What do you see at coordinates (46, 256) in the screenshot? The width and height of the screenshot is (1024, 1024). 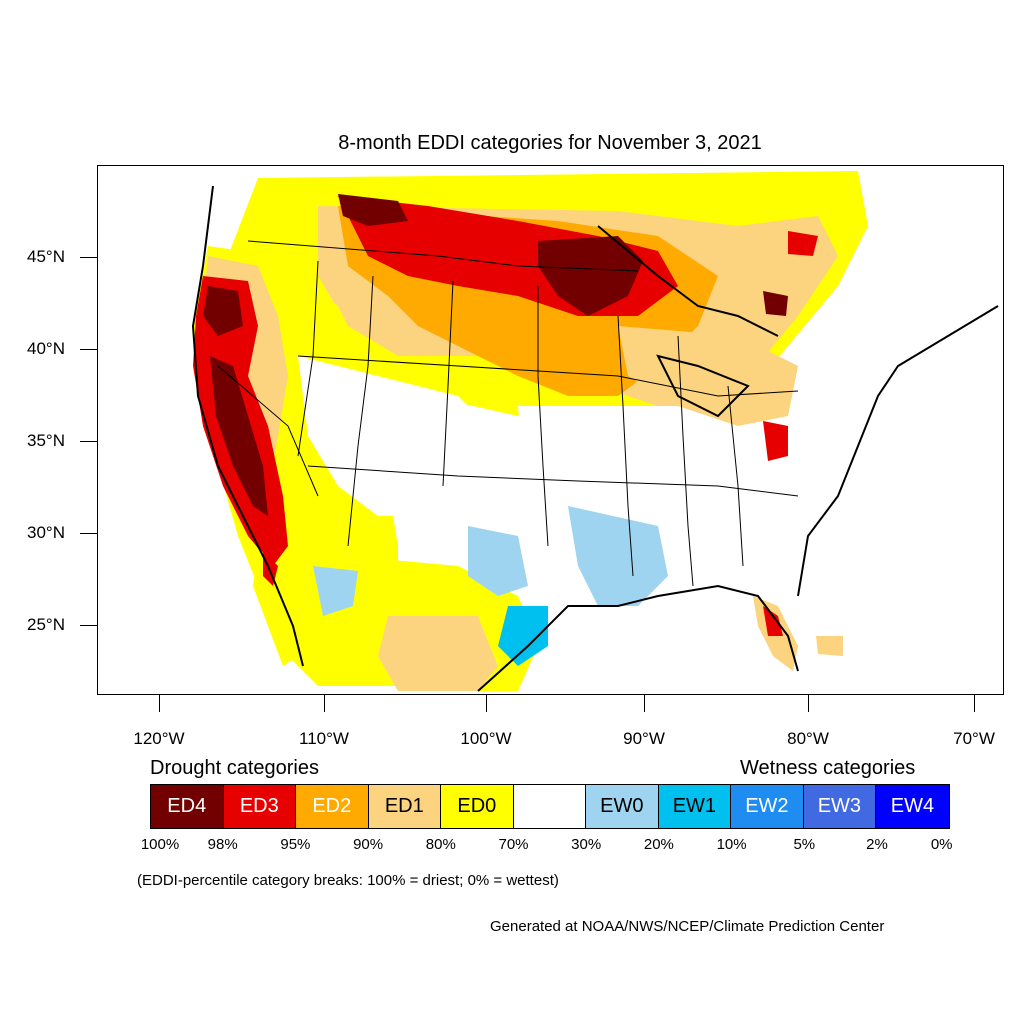 I see `lat-label-45: 45°N` at bounding box center [46, 256].